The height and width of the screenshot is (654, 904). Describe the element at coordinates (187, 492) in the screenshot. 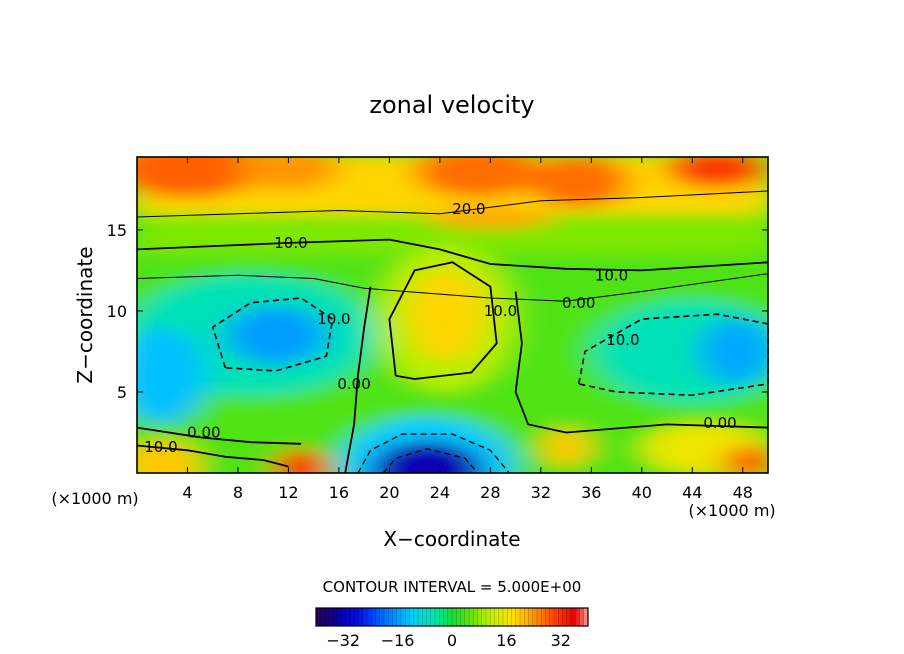

I see `x-tick-label: 4` at that location.